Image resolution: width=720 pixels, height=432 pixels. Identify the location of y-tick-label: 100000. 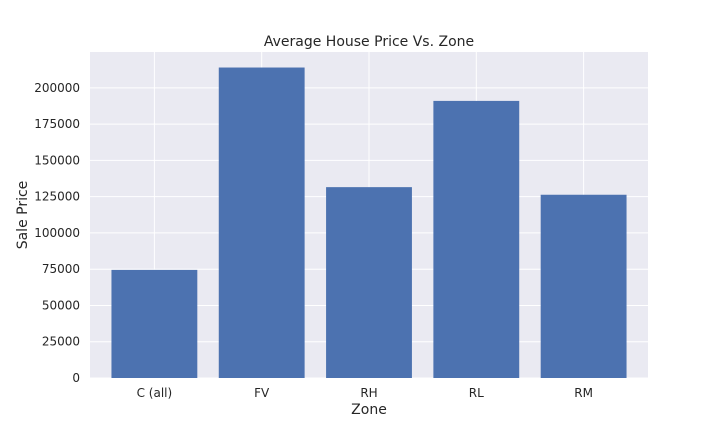
(57, 233).